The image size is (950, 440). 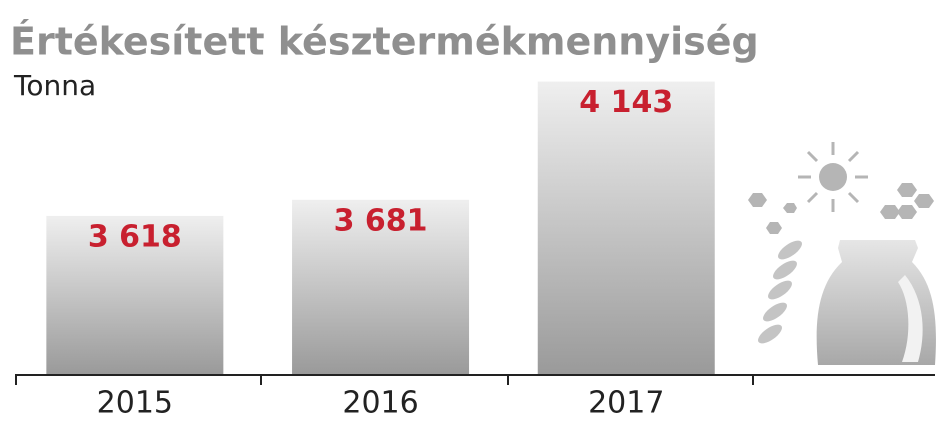 What do you see at coordinates (380, 403) in the screenshot?
I see `x-tick-label: 2016` at bounding box center [380, 403].